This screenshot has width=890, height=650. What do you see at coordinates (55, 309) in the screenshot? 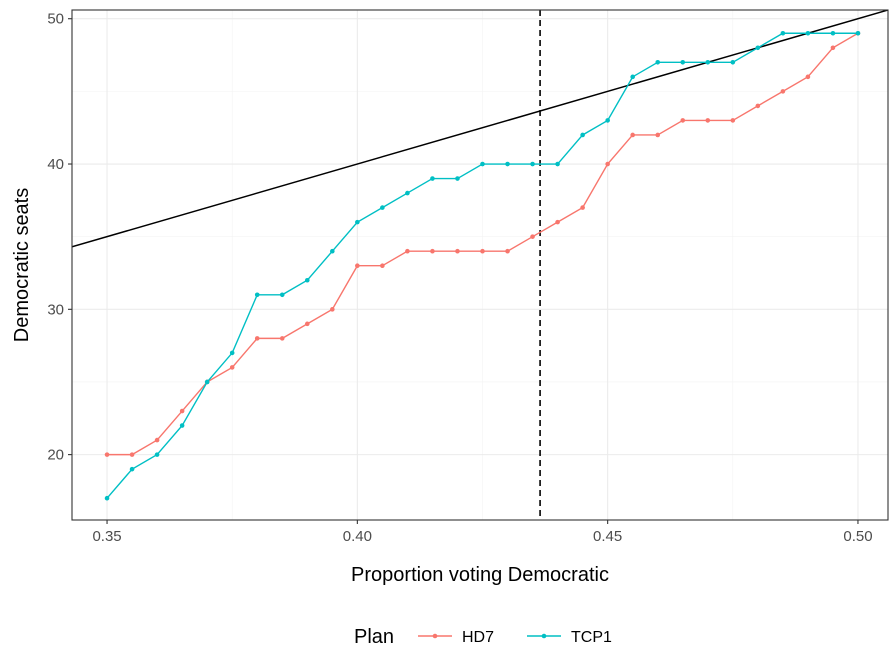
I see `y-tick-label: 30` at bounding box center [55, 309].